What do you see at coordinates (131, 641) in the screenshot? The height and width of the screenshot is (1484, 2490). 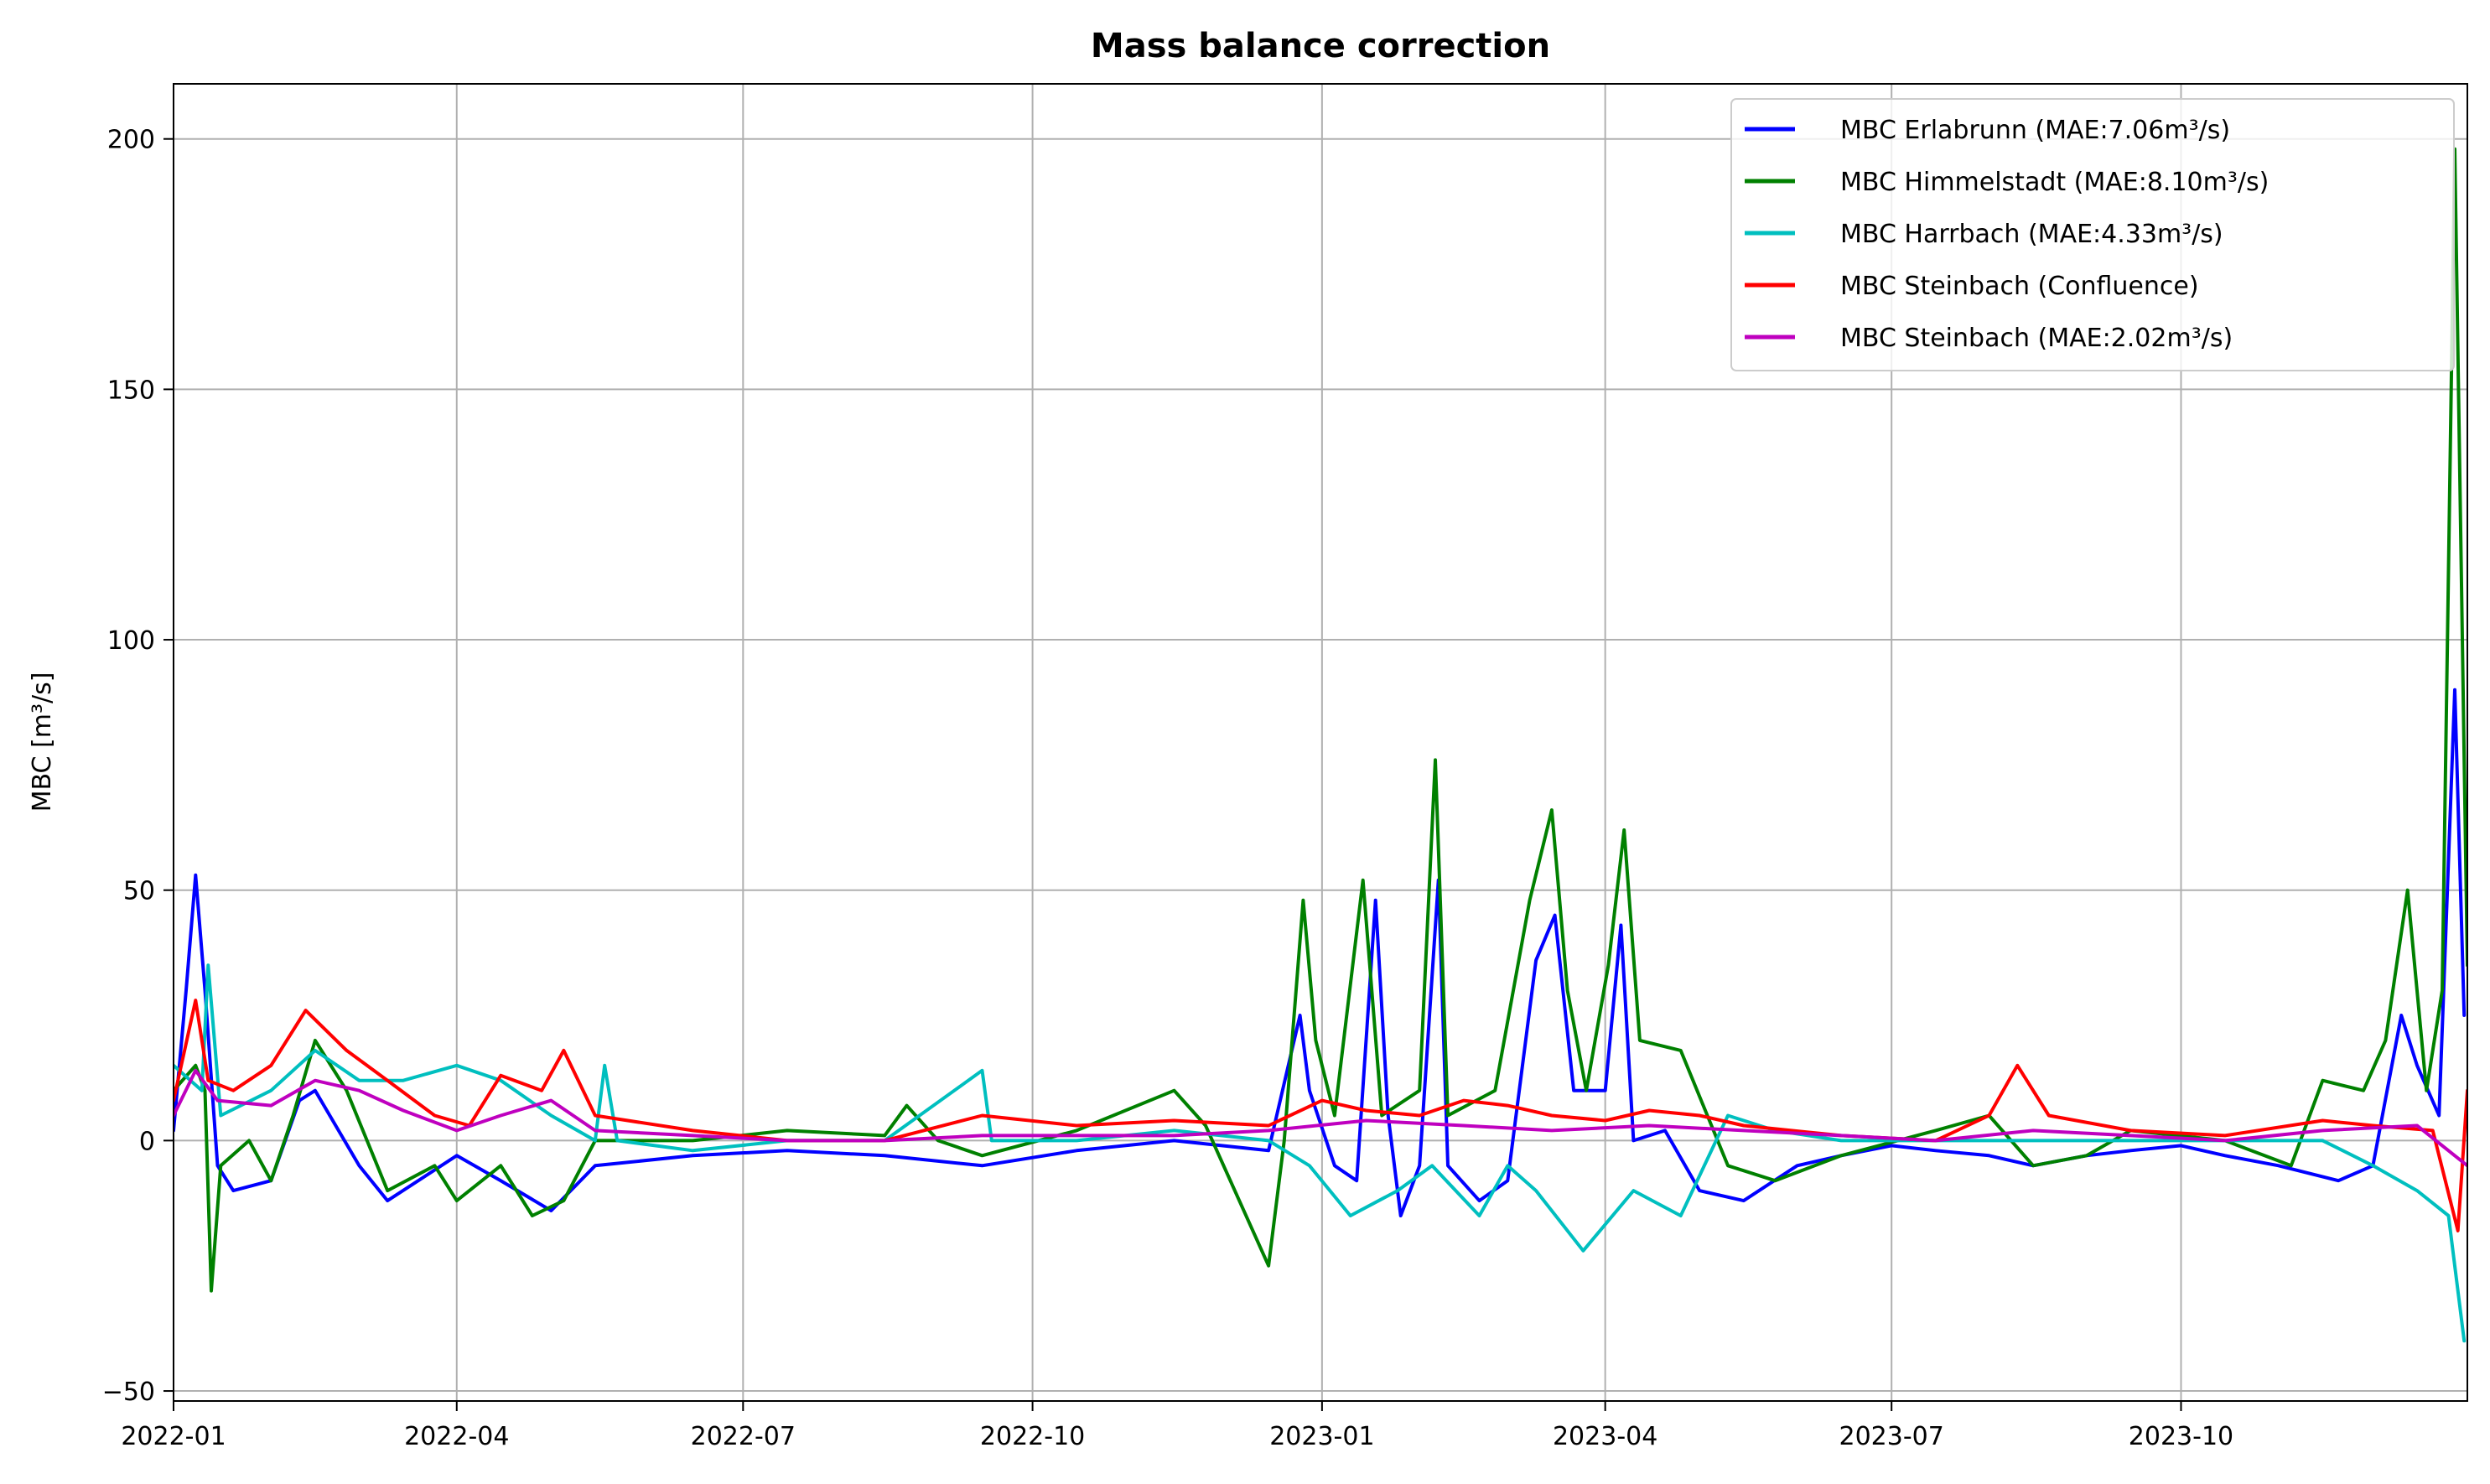 I see `y-tick-label: 100` at bounding box center [131, 641].